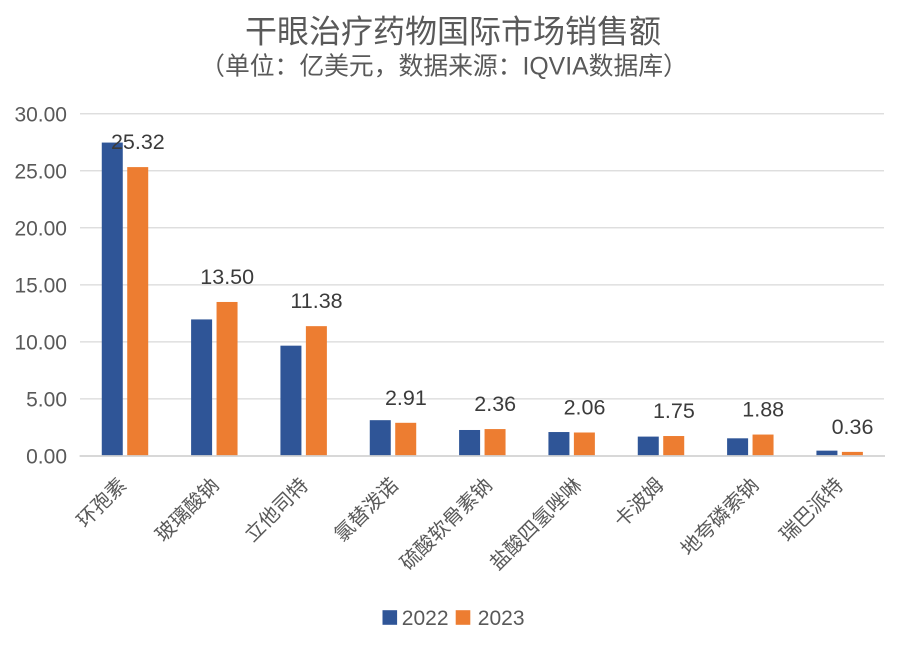 This screenshot has height=654, width=905. I want to click on svg-text: 2.91, so click(406, 398).